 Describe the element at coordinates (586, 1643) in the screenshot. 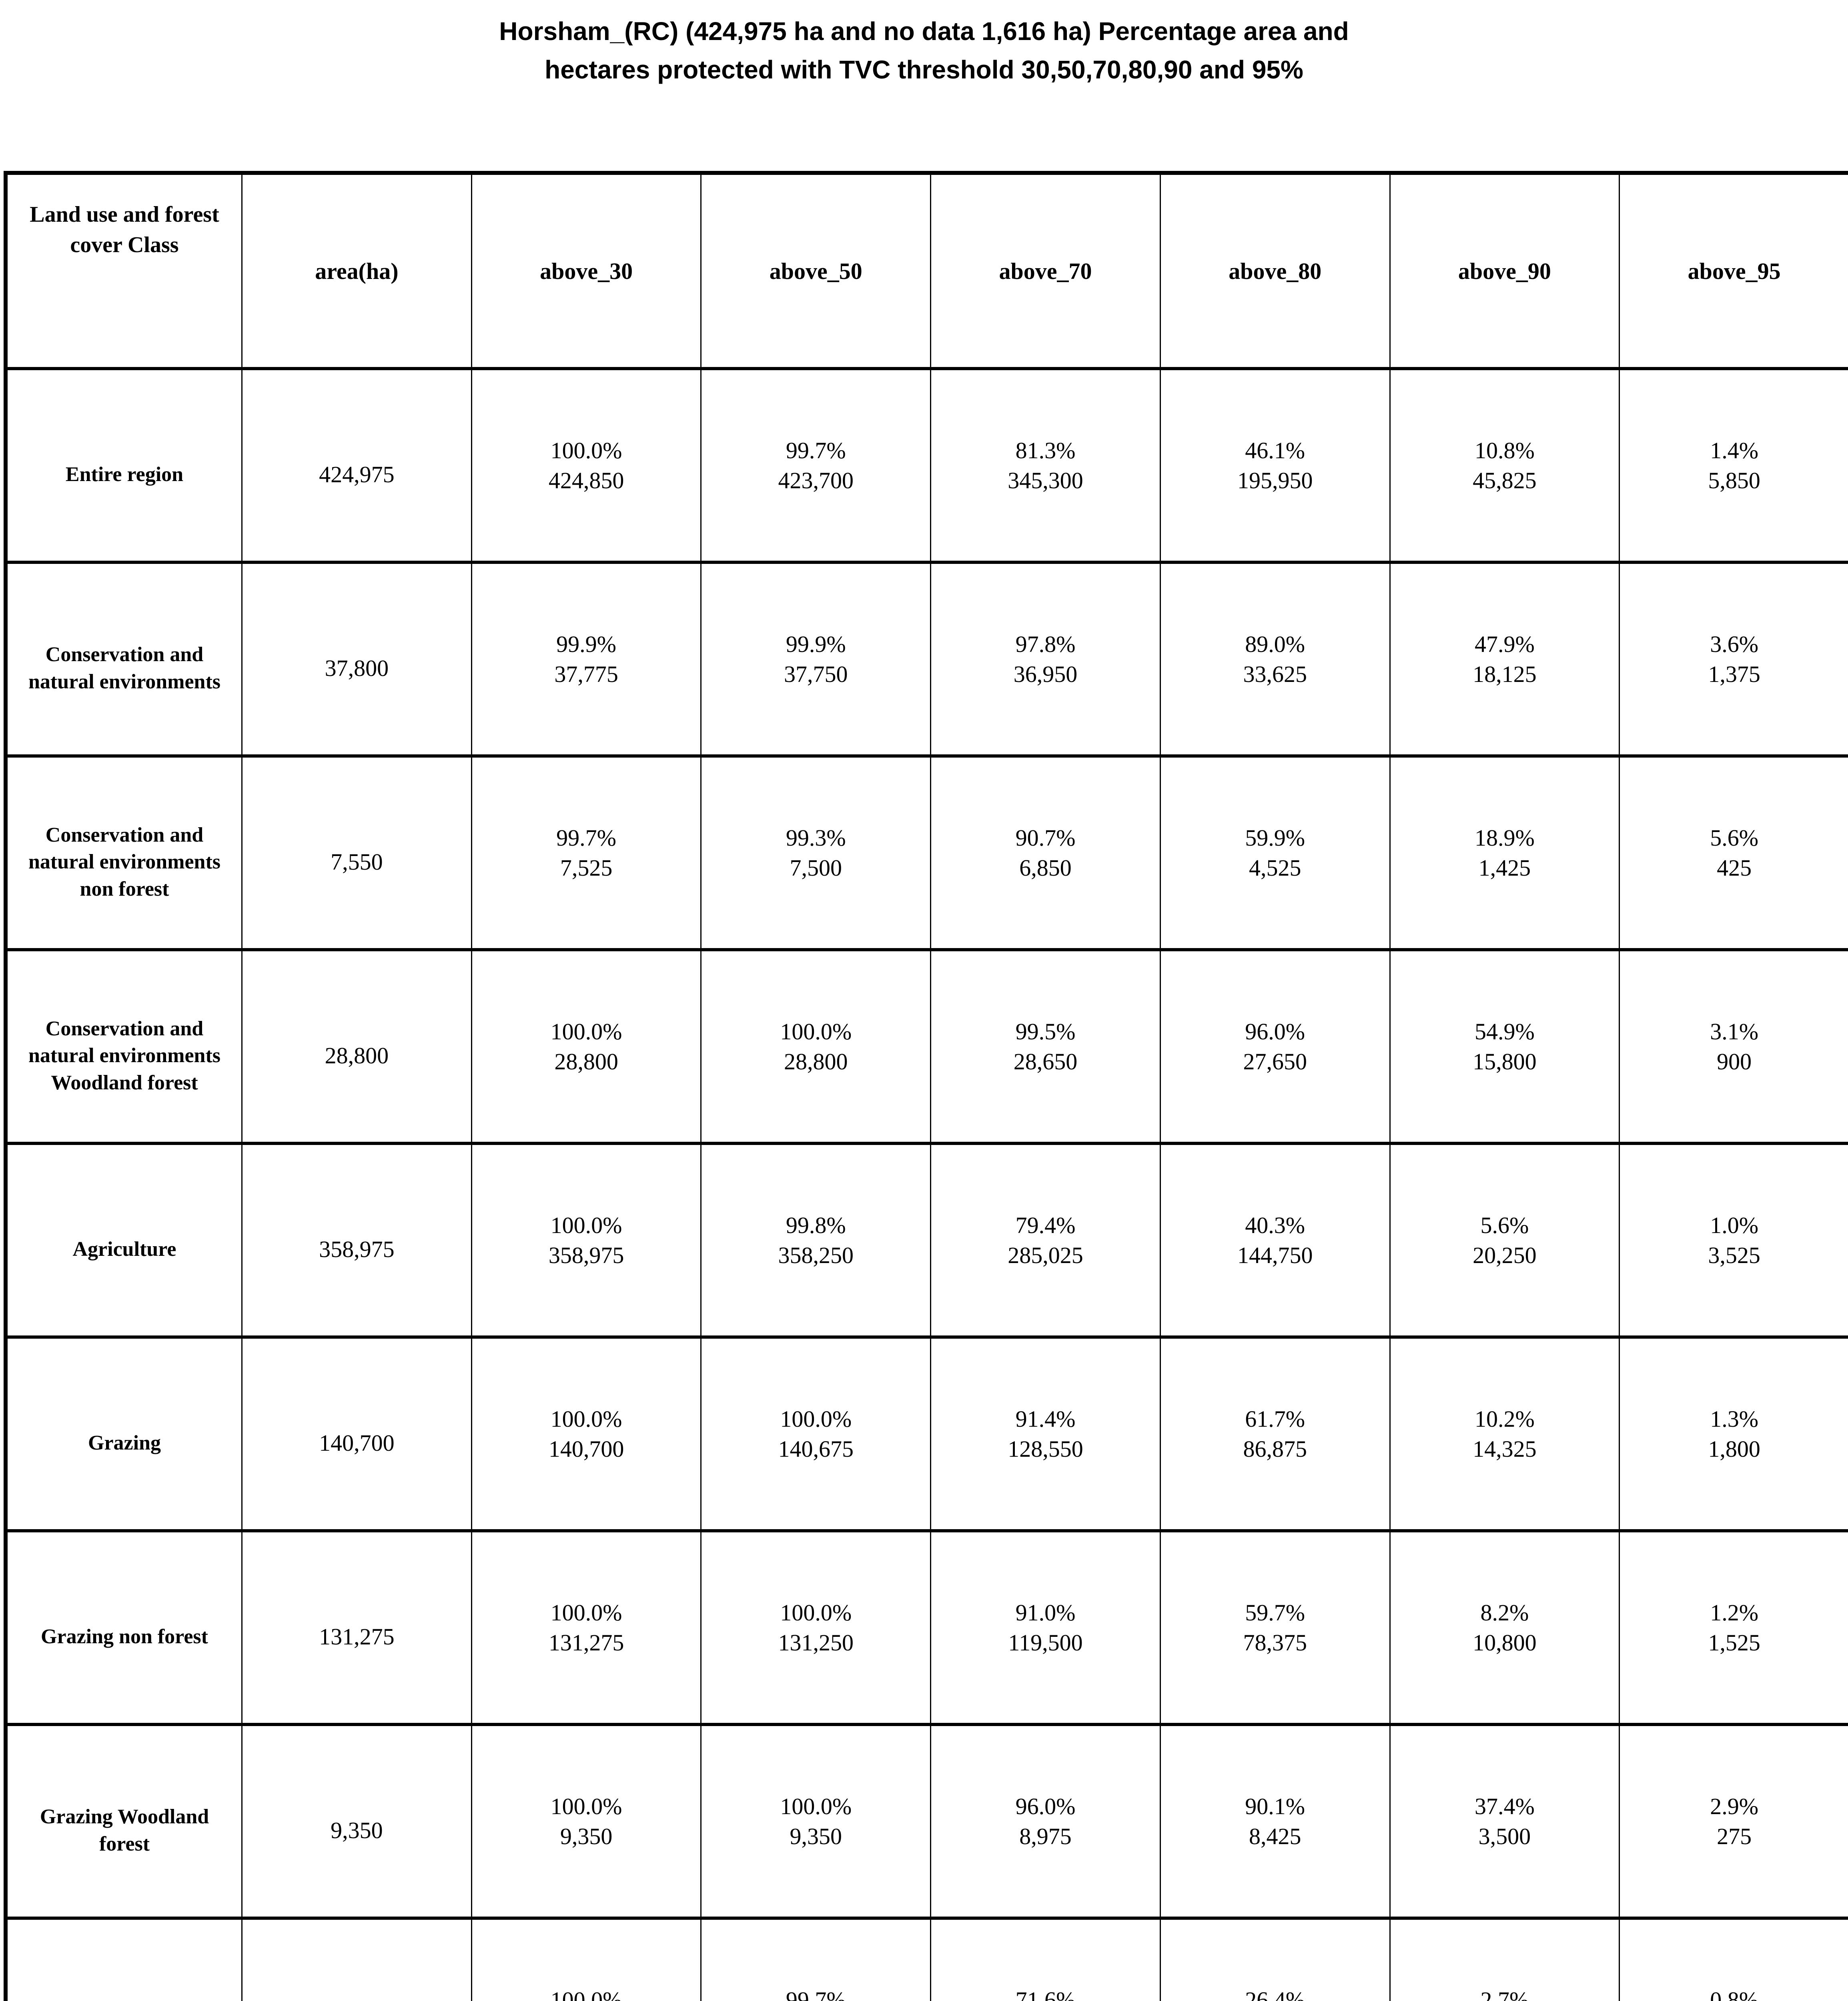

I see `ha-value: 131,275` at that location.